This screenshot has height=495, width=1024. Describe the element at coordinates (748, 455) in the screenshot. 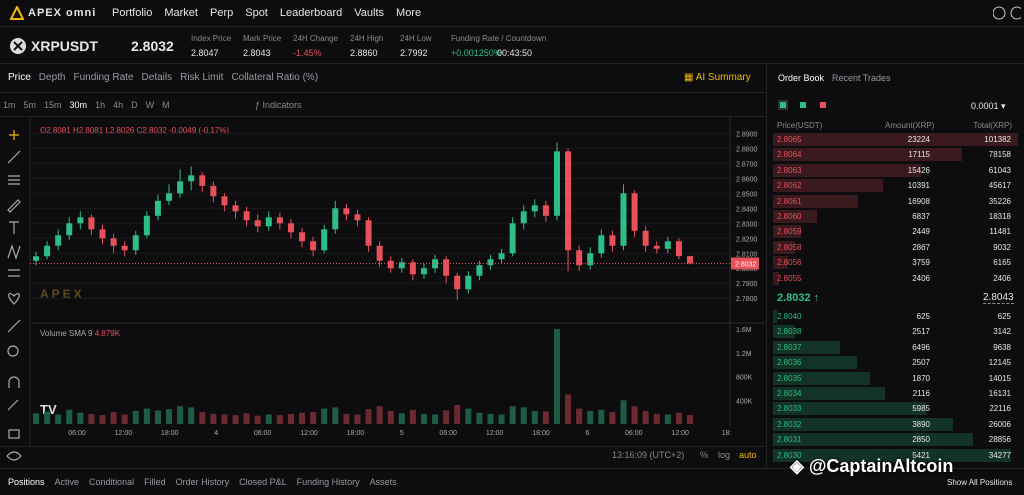

I see `auto-toggle: auto` at that location.